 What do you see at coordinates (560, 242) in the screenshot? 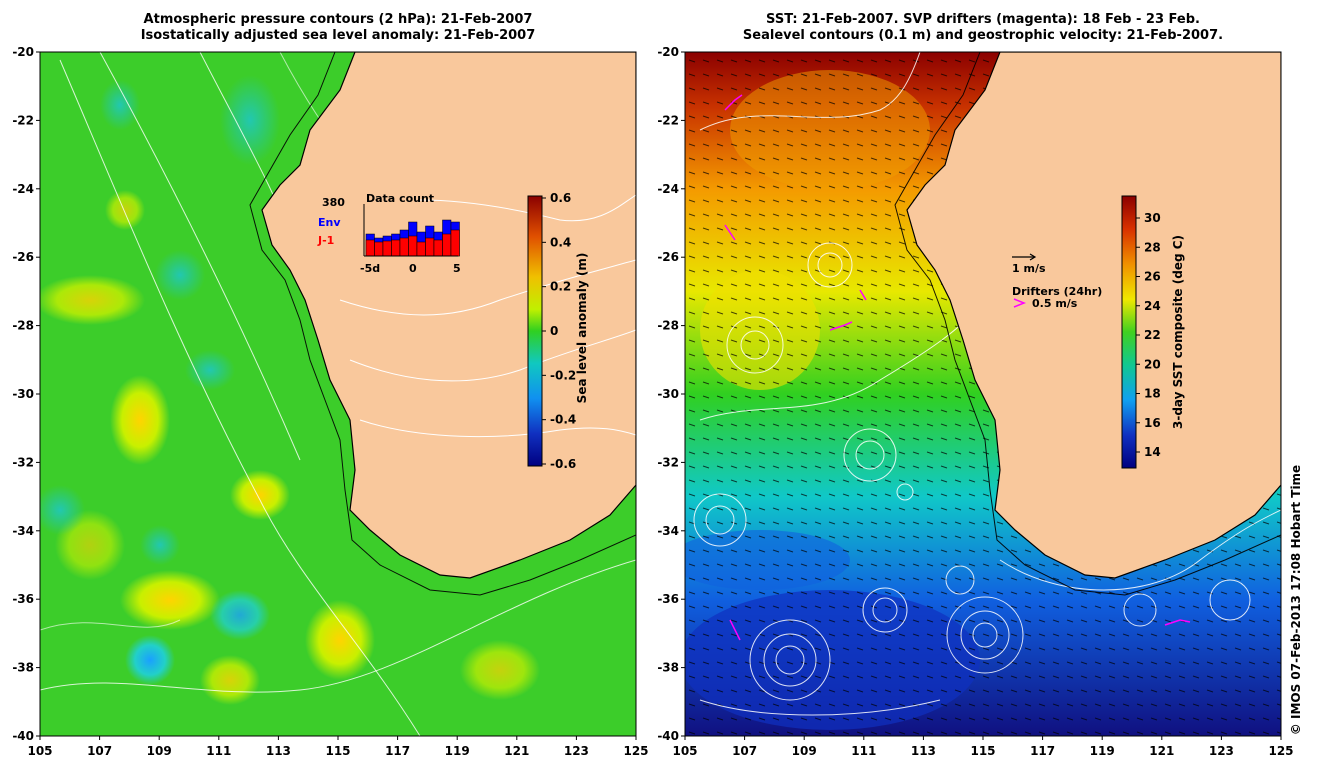
I see `colorbar-tick-label: 0.4` at bounding box center [560, 242].